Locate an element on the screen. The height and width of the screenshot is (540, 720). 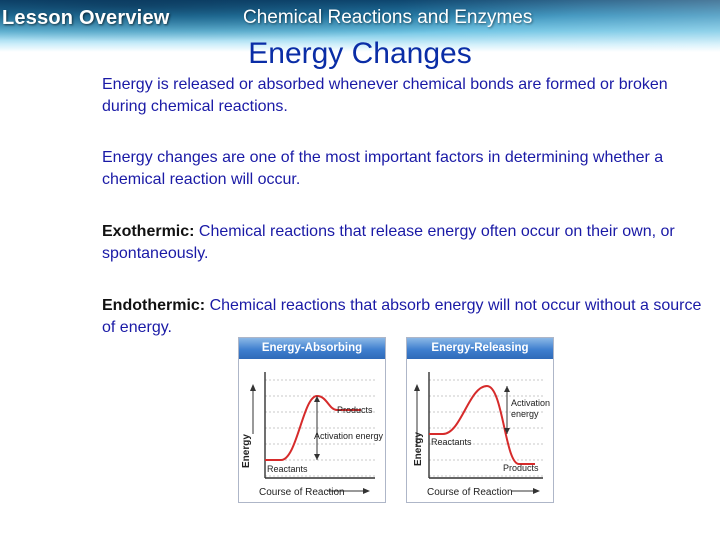
releasing-reactants-label: Reactants is located at coordinates (451, 442).